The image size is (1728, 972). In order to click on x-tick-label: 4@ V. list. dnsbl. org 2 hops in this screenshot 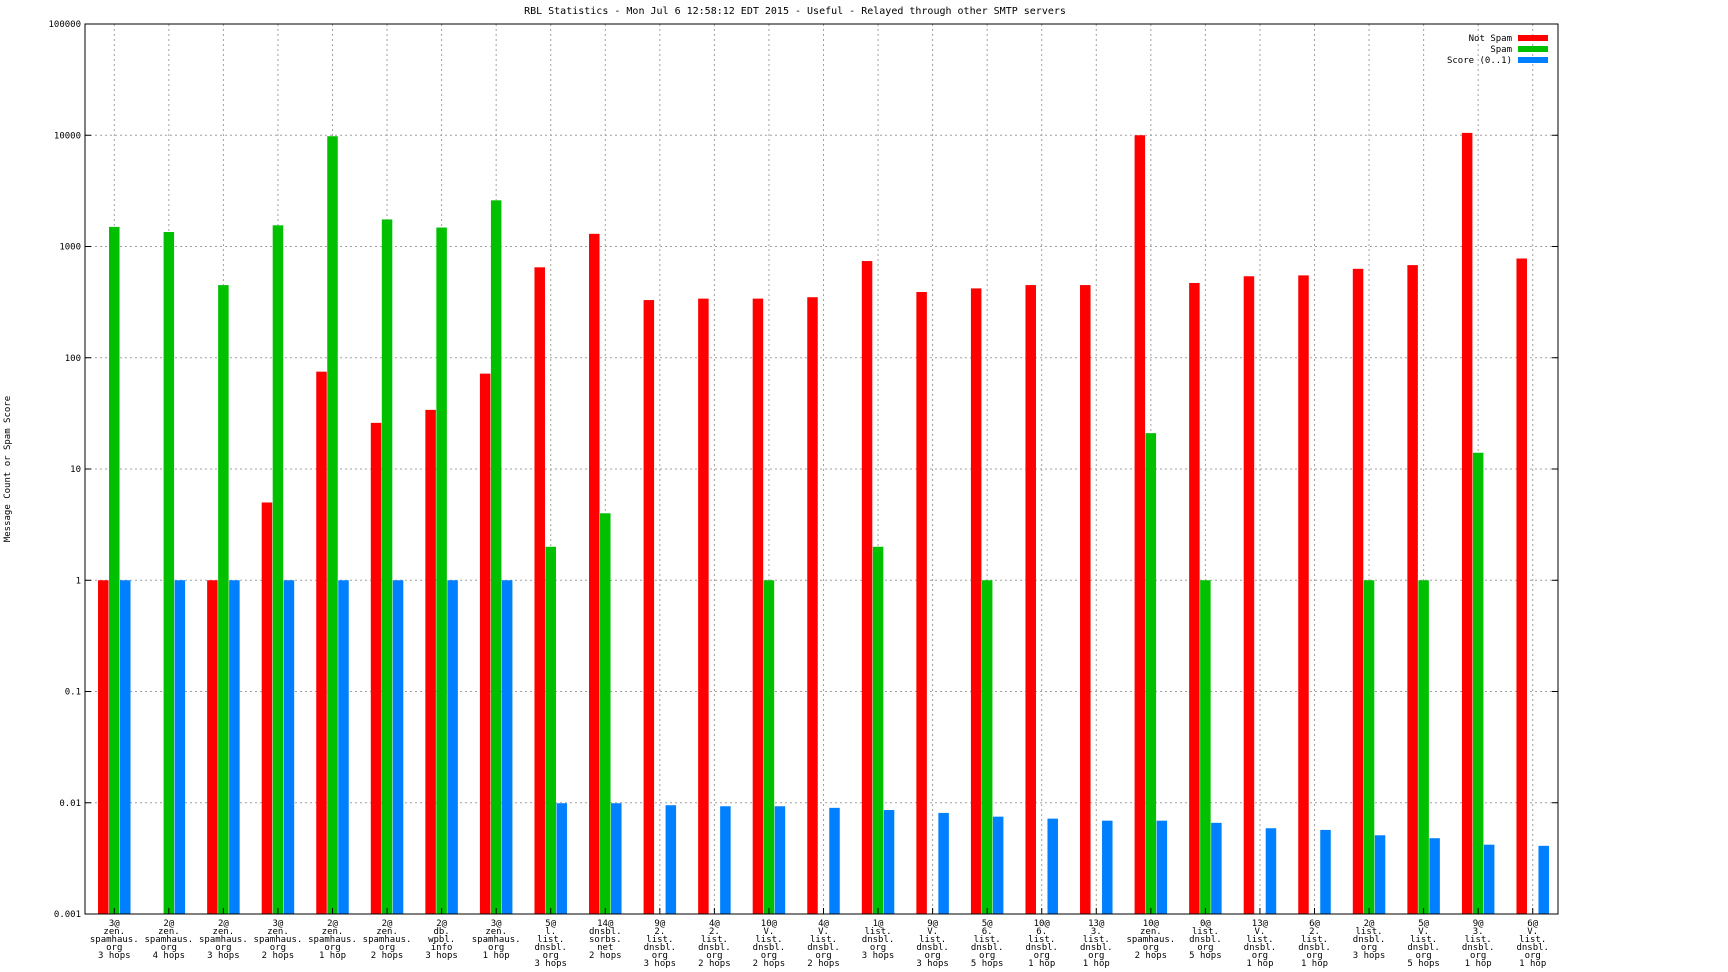, I will do `click(823, 944)`.